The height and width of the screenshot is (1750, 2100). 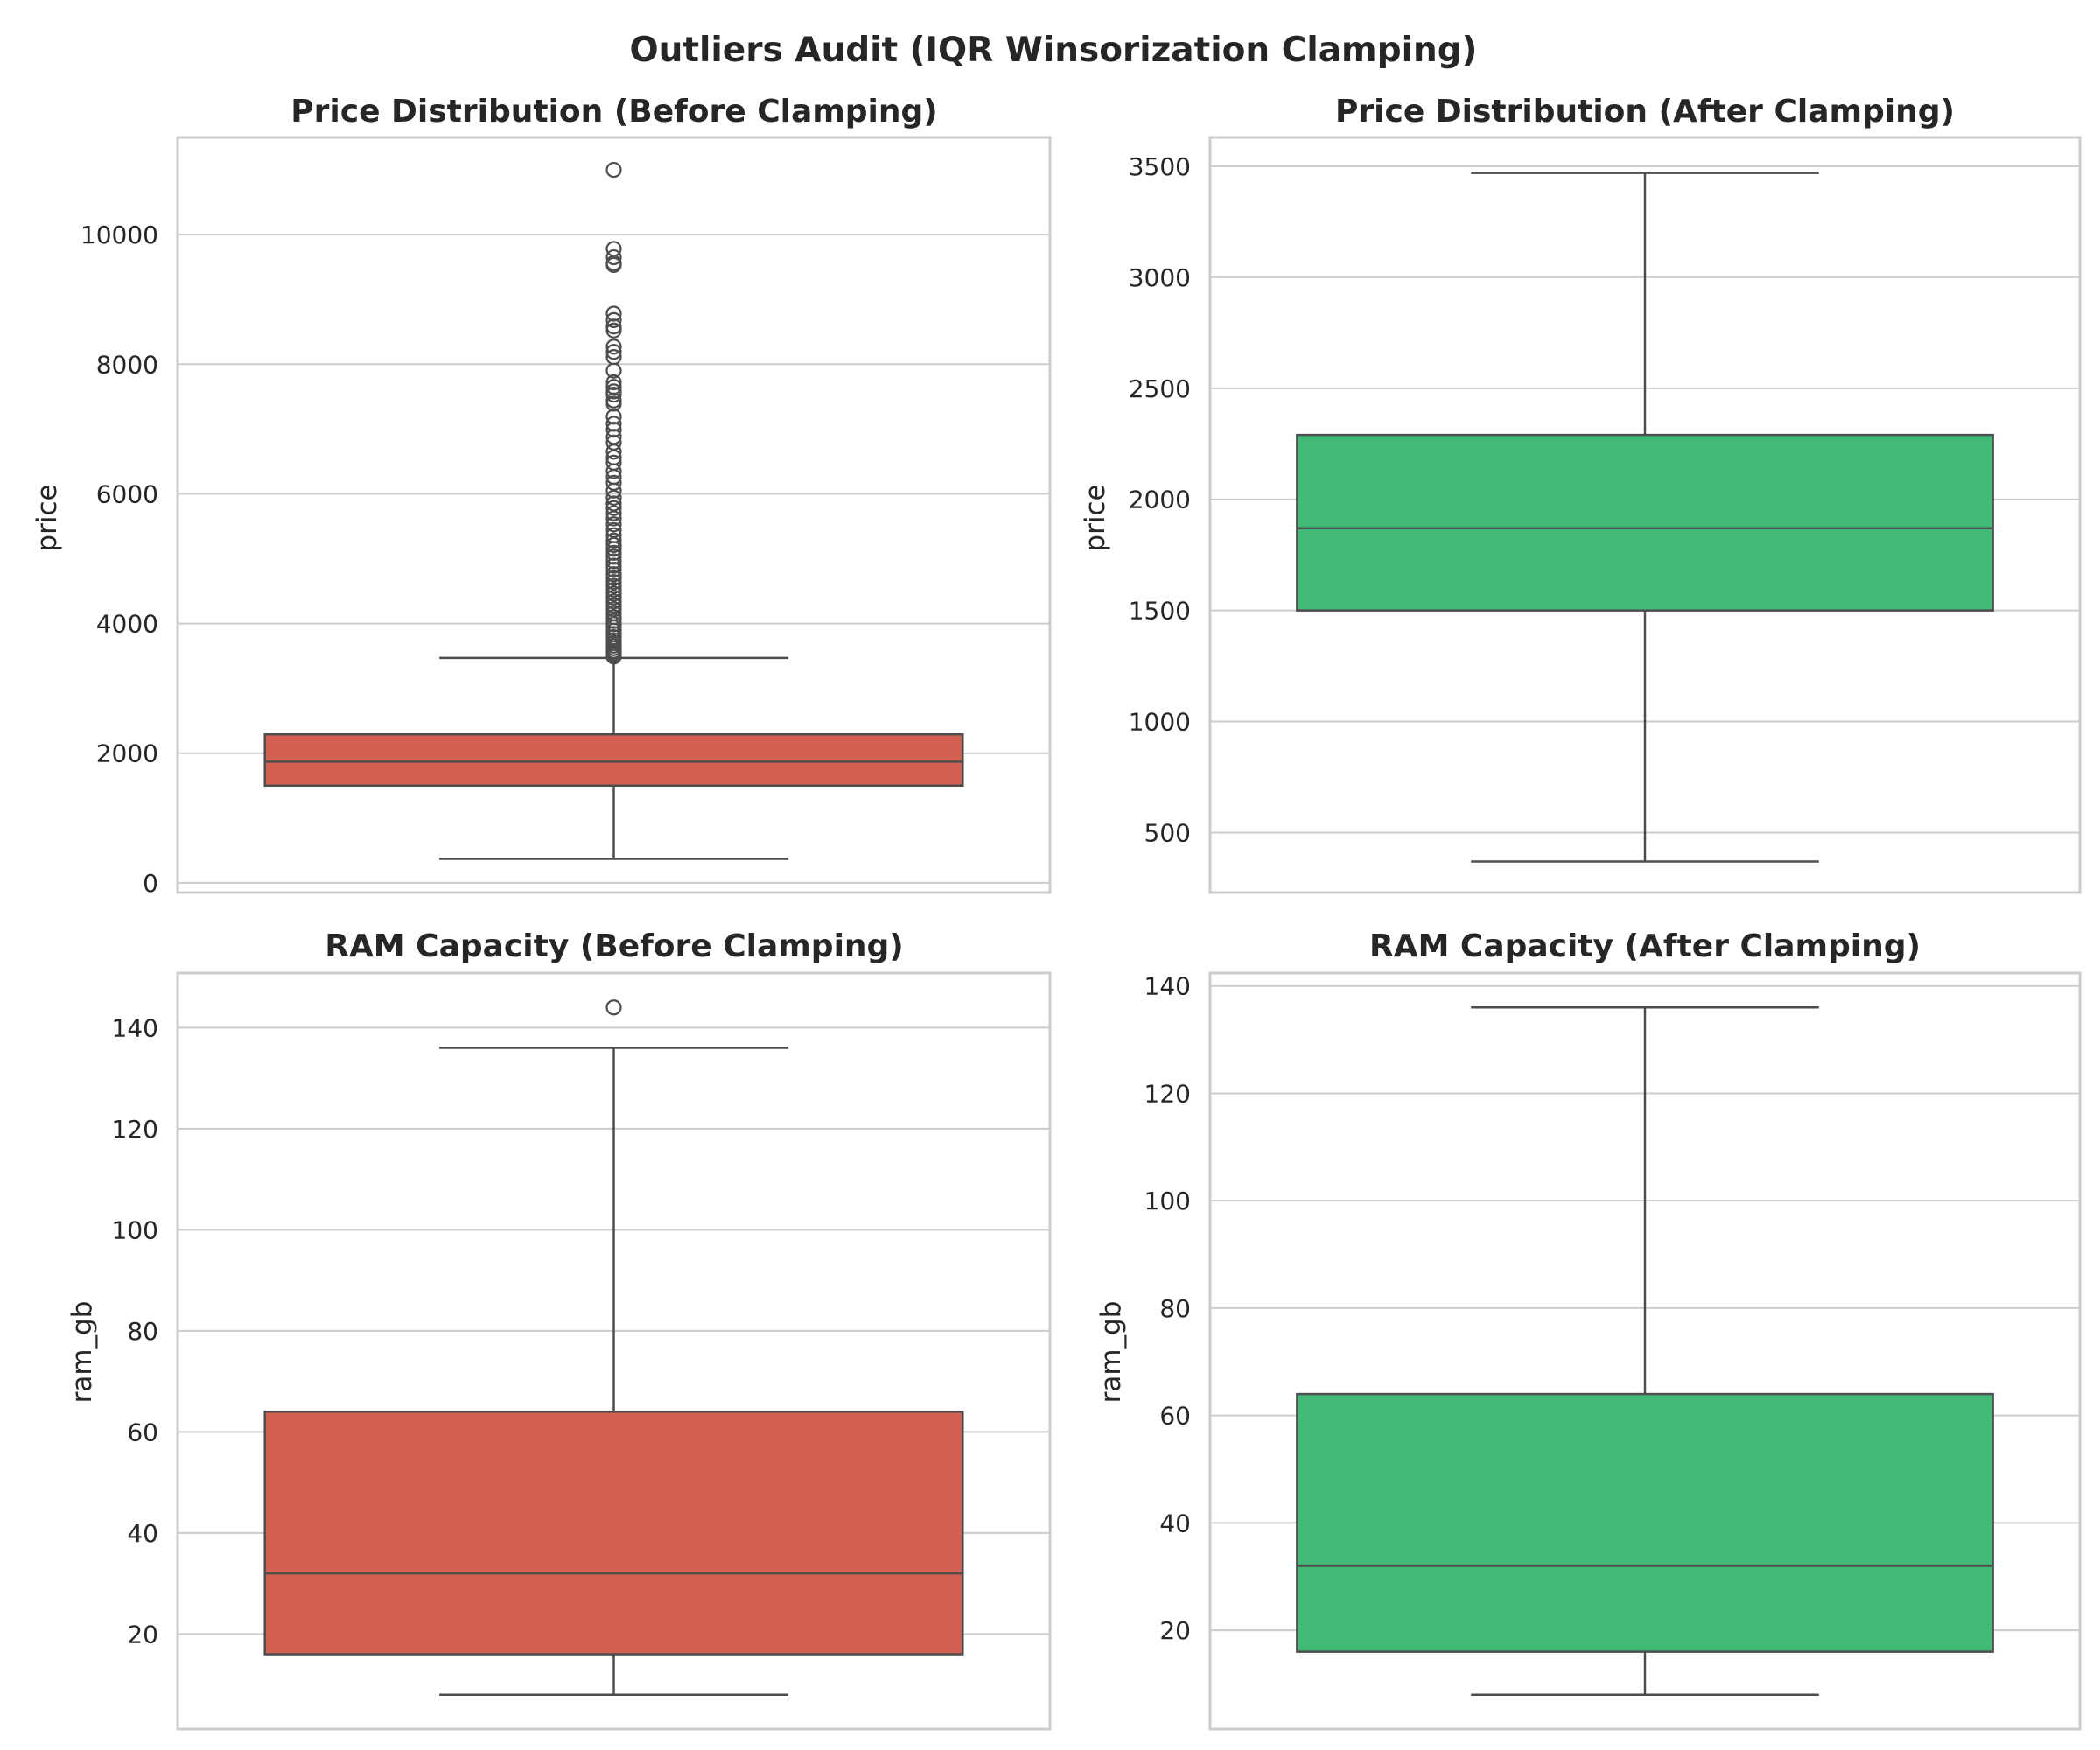 I want to click on y-tick-label: 3500, so click(x=1160, y=166).